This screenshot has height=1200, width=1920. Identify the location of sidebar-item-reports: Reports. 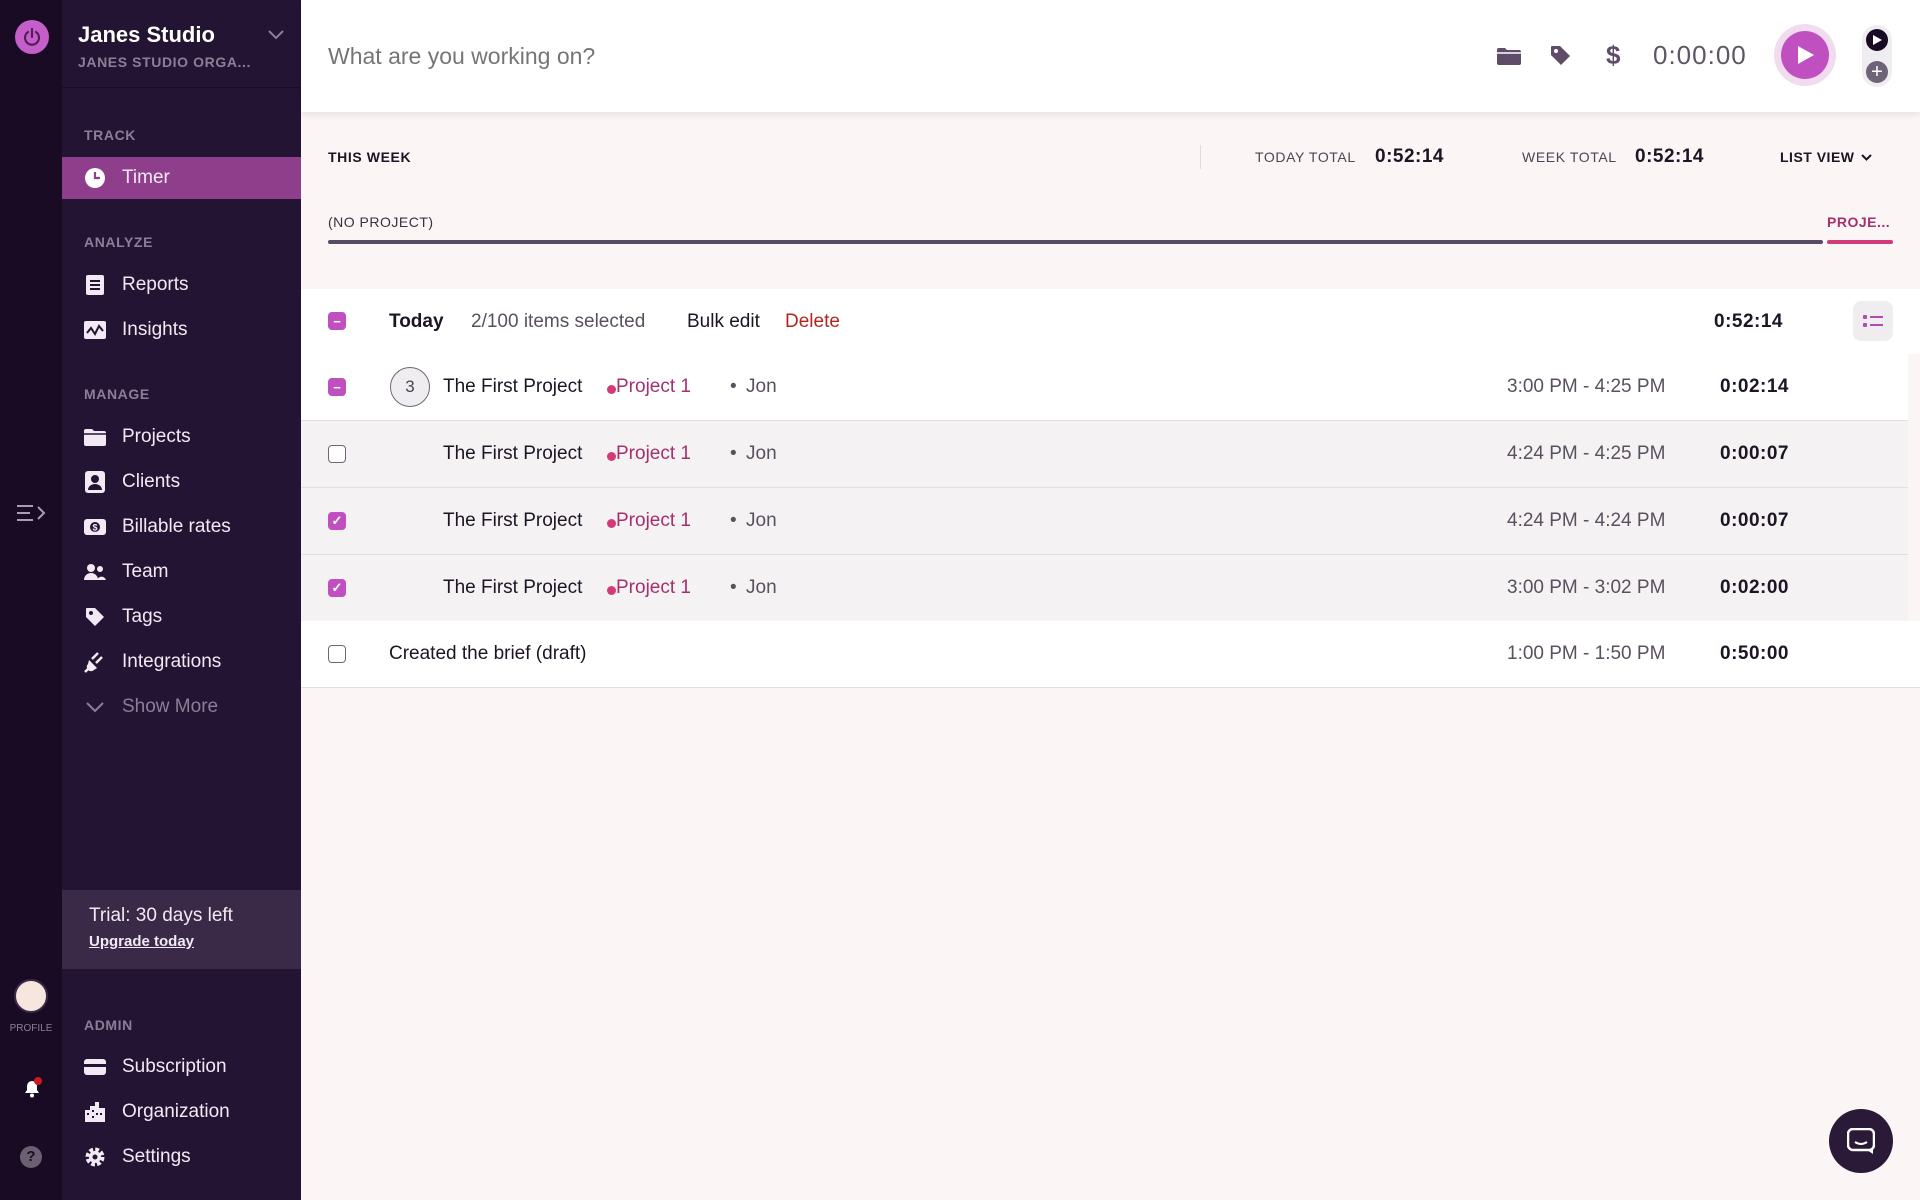
(181, 285).